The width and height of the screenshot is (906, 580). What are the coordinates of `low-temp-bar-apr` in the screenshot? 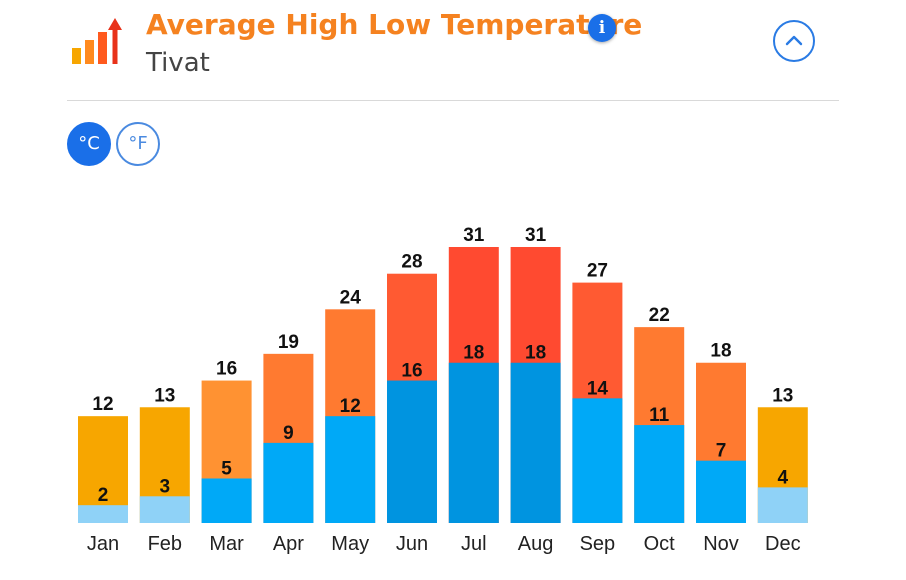 It's located at (288, 482).